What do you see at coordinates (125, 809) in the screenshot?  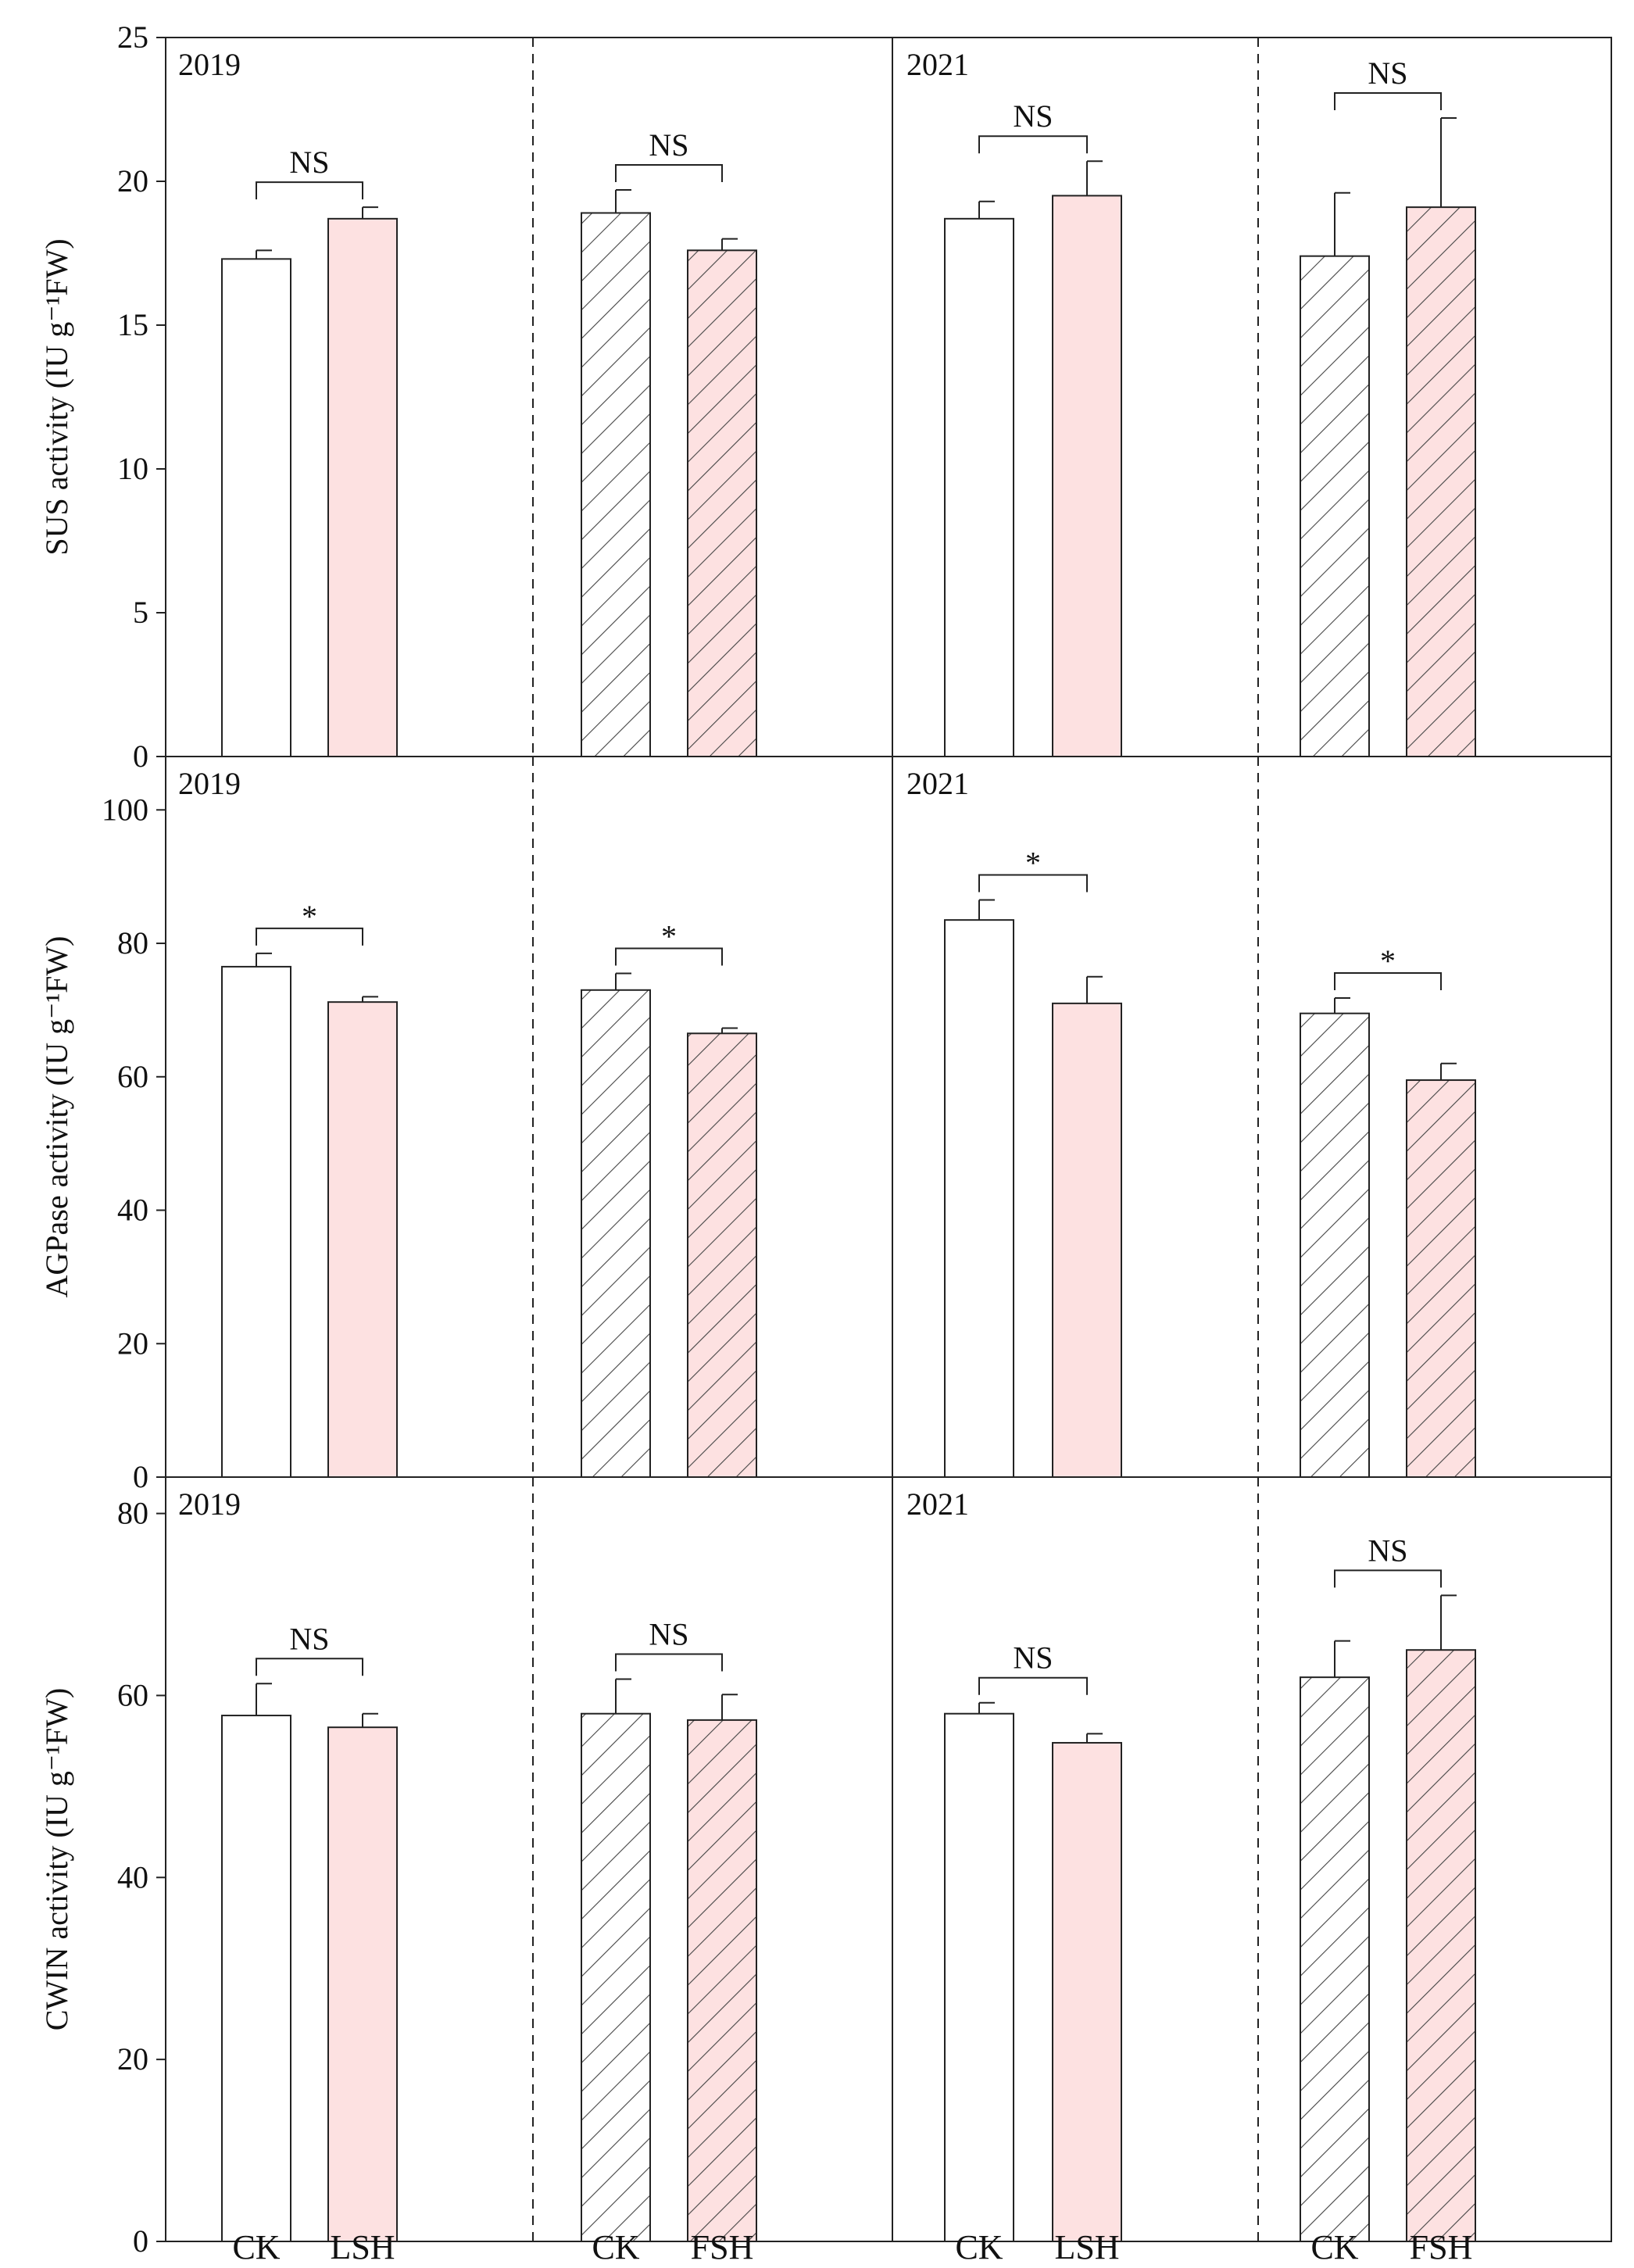 I see `y-tick-label: 100` at bounding box center [125, 809].